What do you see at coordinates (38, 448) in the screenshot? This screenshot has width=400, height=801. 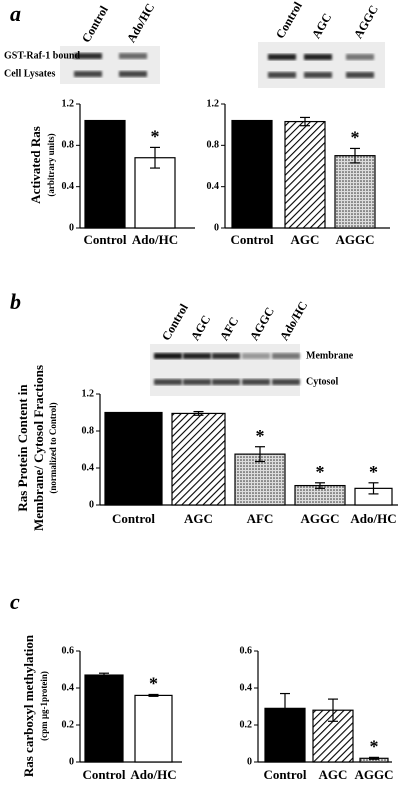 I see `y-axis-label: Membrane/ Cytosol Fractions` at bounding box center [38, 448].